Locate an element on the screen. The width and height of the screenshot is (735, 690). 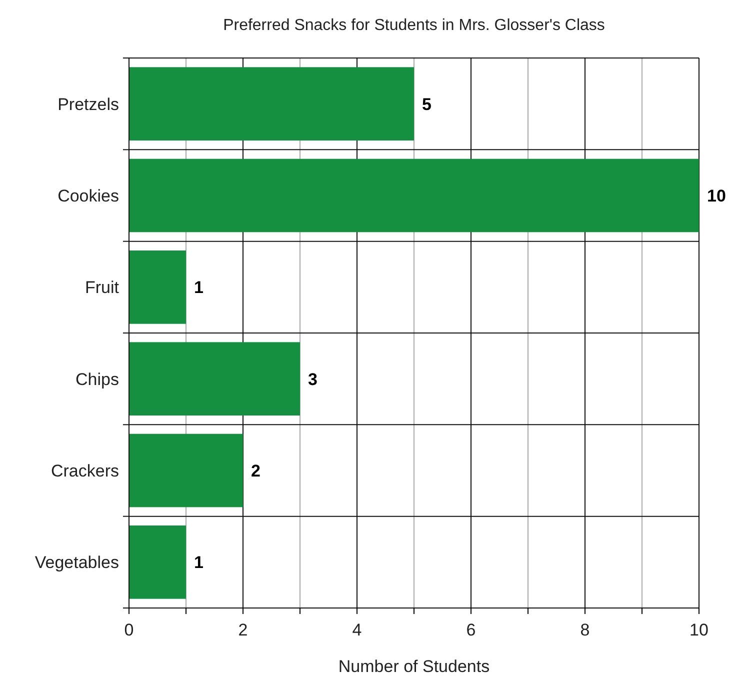
y-tick-label: Fruit is located at coordinates (102, 288).